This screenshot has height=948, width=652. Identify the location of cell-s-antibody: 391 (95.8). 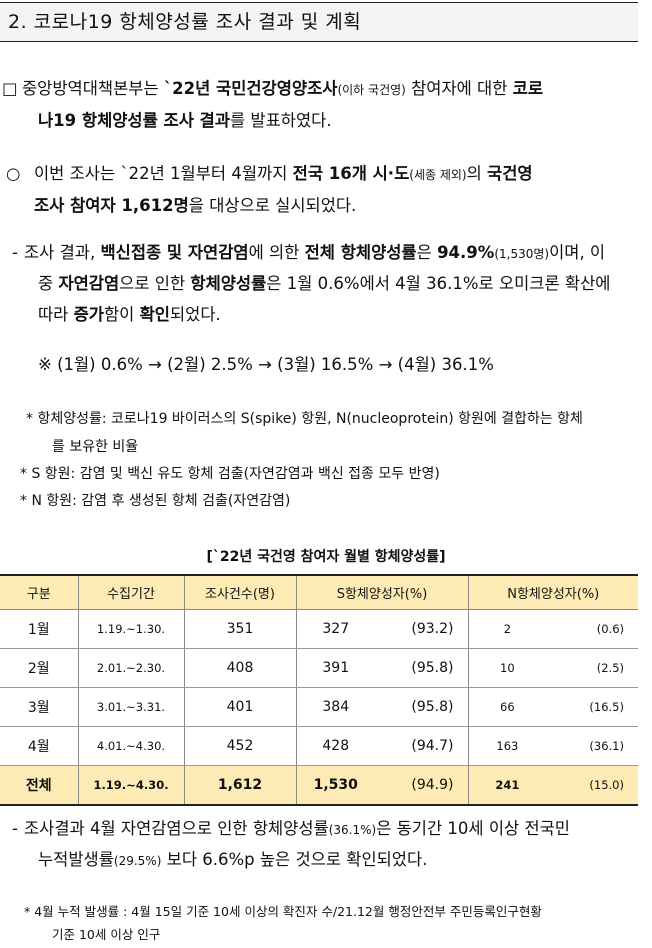
(381, 668).